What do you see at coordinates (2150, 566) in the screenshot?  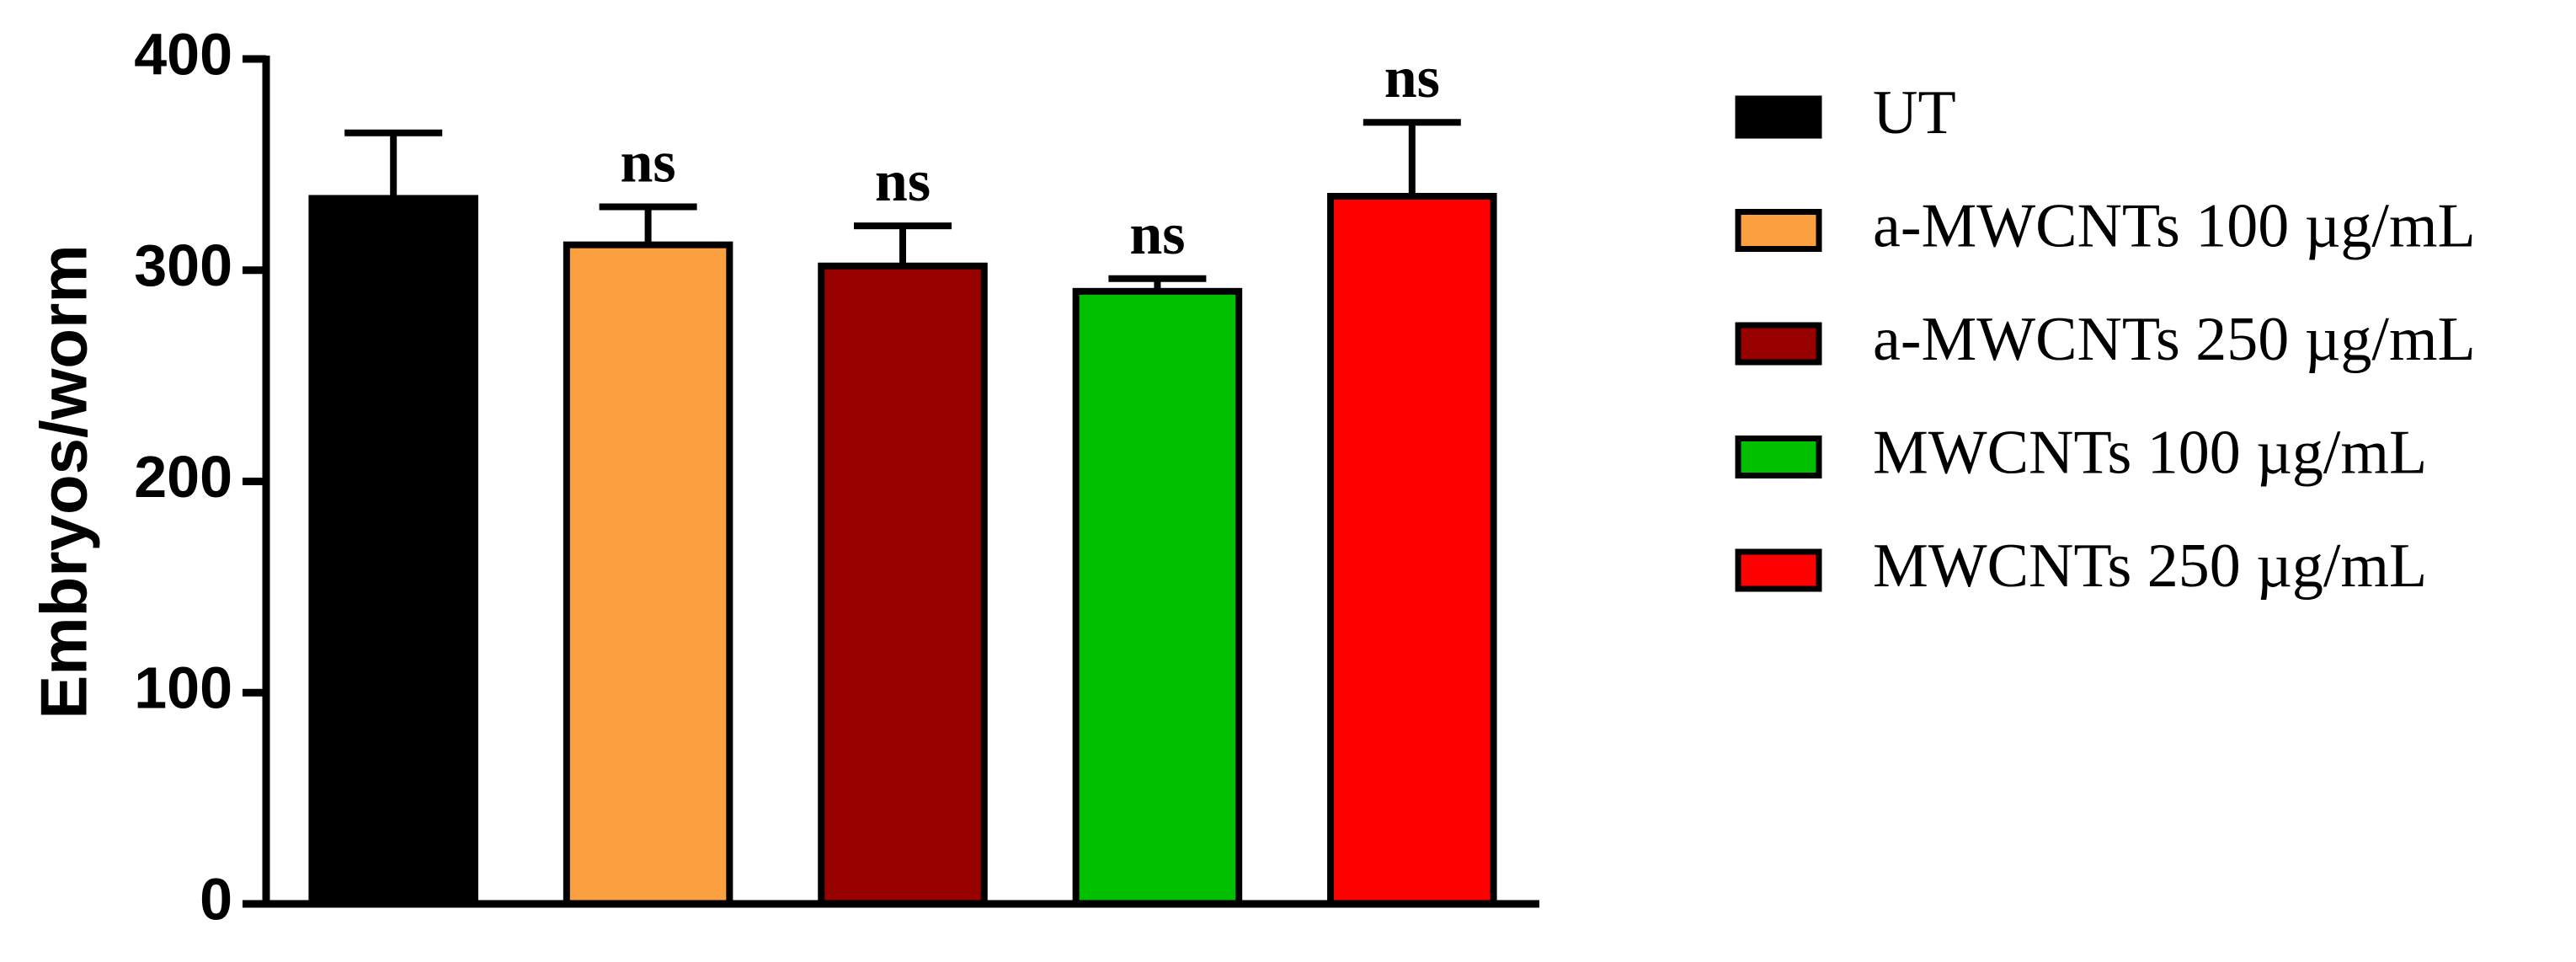 I see `legend-label: MWCNTs 250 µg/mL` at bounding box center [2150, 566].